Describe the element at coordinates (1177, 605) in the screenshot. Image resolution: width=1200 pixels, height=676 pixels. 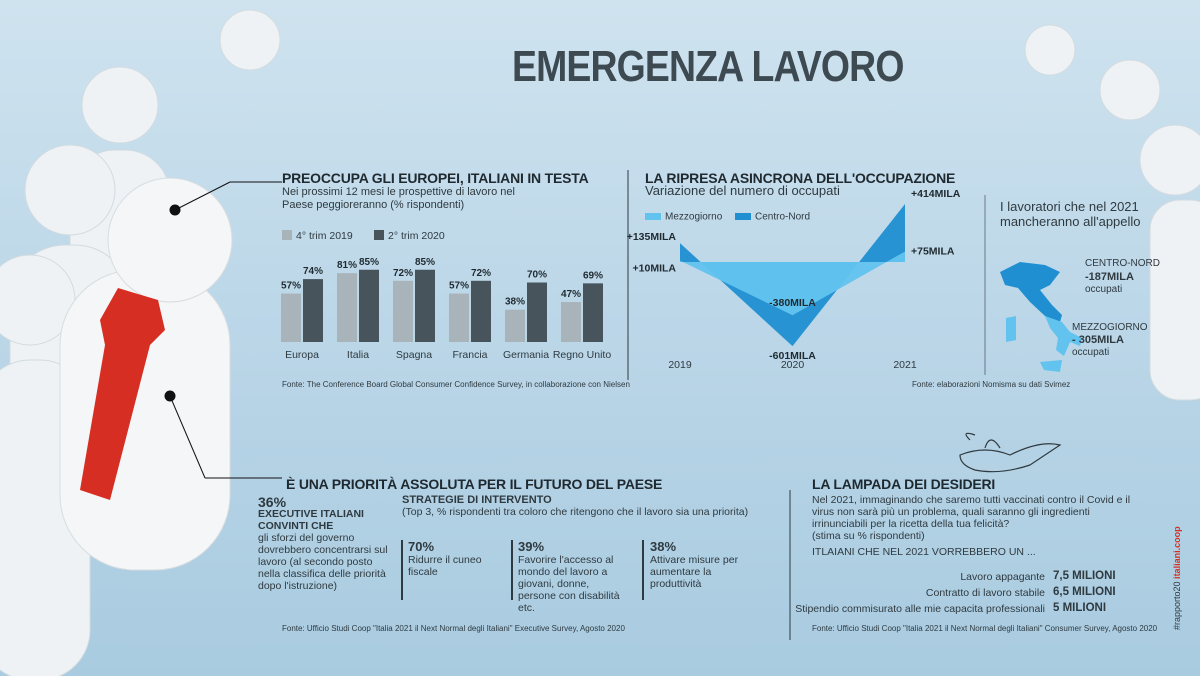
I see `brand-tag: #rapporto20` at that location.